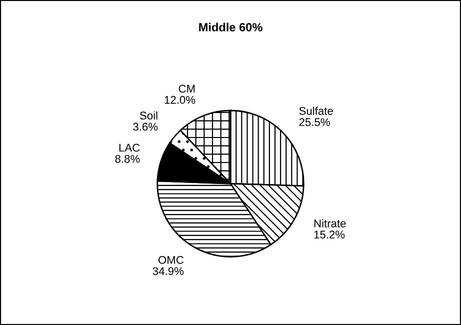  I want to click on data-label: 25.5%, so click(314, 122).